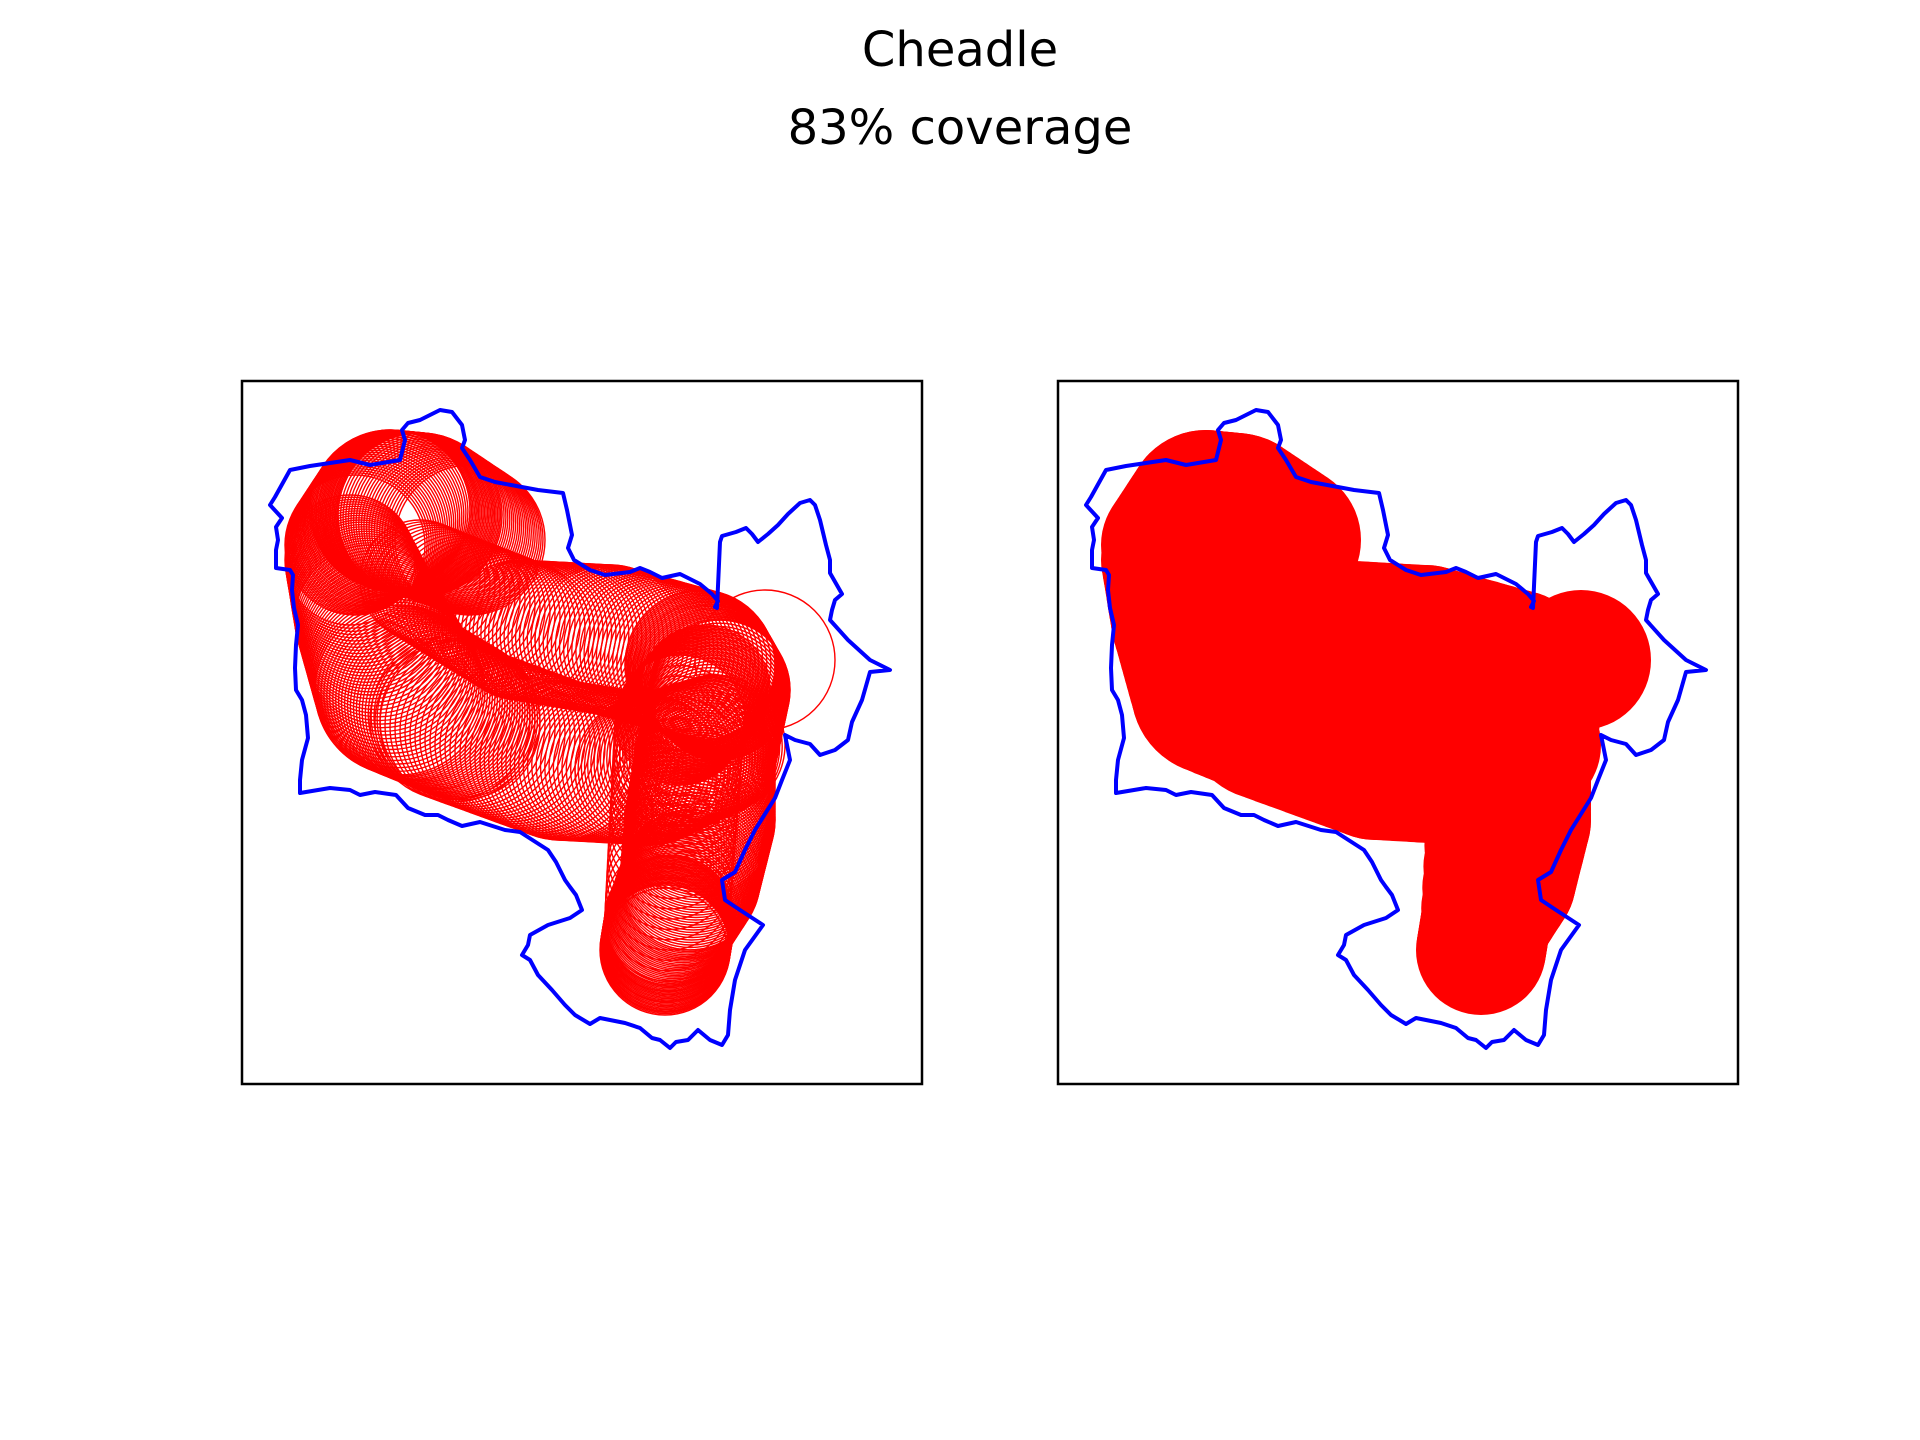  I want to click on figure-title: Cheadle, so click(960, 50).